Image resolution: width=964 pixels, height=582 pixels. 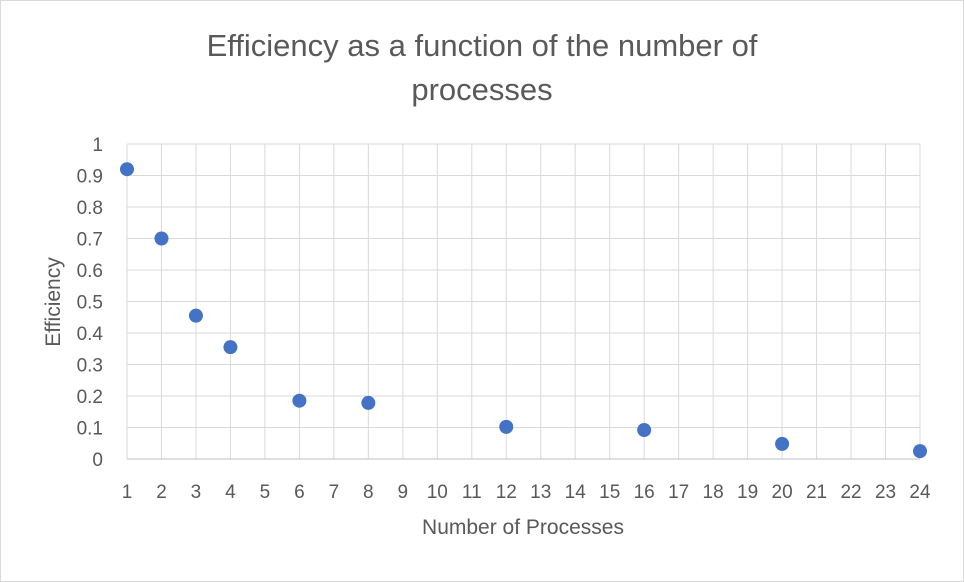 I want to click on y-tick-label: 0.7, so click(x=90, y=240).